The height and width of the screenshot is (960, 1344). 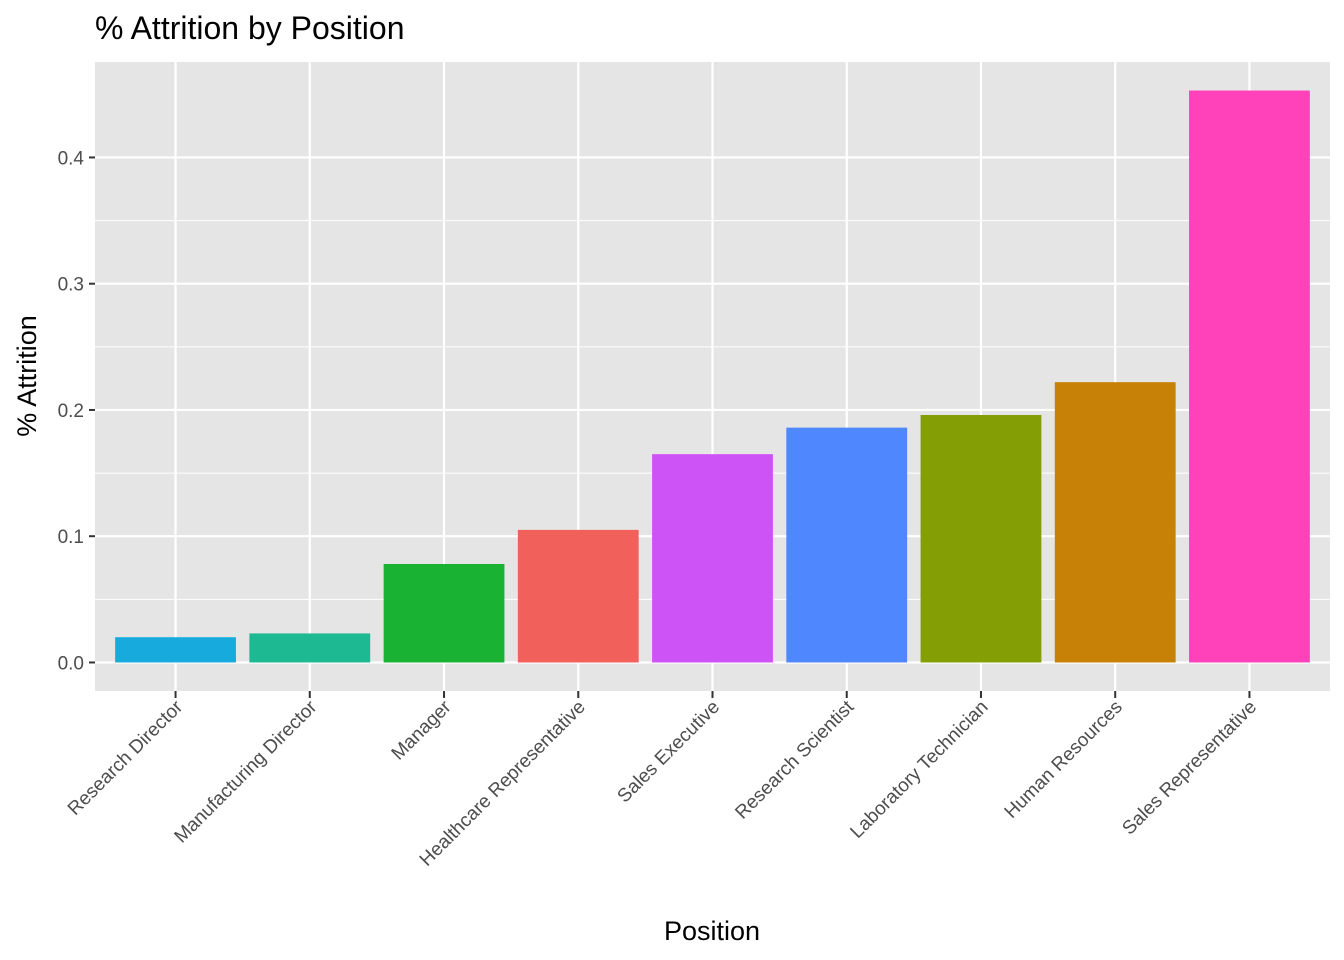 I want to click on x-tick-label: Laboratory Technician, so click(x=919, y=770).